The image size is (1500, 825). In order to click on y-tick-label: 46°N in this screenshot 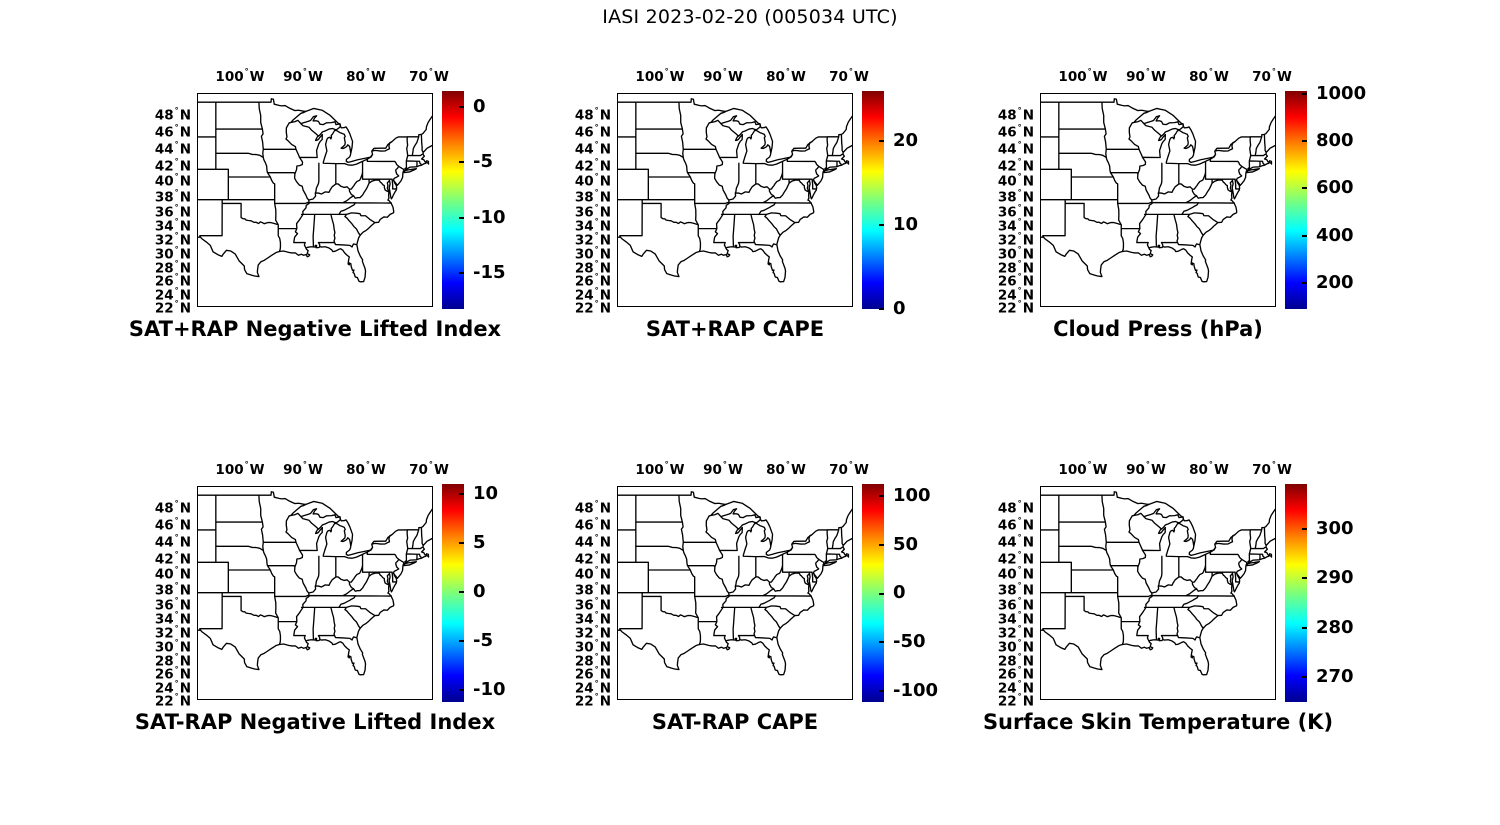, I will do `click(172, 131)`.